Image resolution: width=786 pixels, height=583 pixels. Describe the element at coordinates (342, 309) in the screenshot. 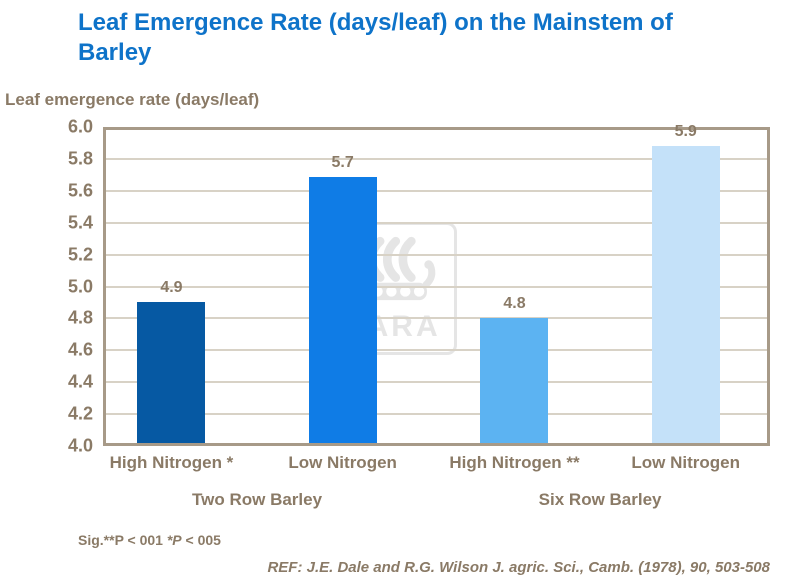

I see `bar-2-low-nitrogen` at that location.